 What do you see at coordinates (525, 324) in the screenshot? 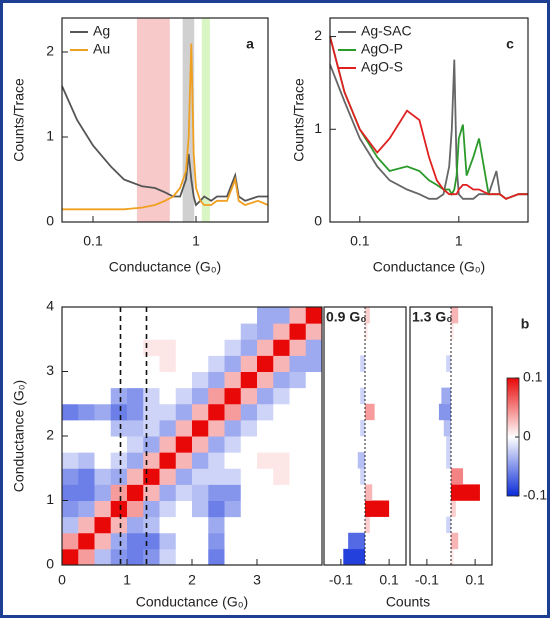
I see `panel-letter: b` at bounding box center [525, 324].